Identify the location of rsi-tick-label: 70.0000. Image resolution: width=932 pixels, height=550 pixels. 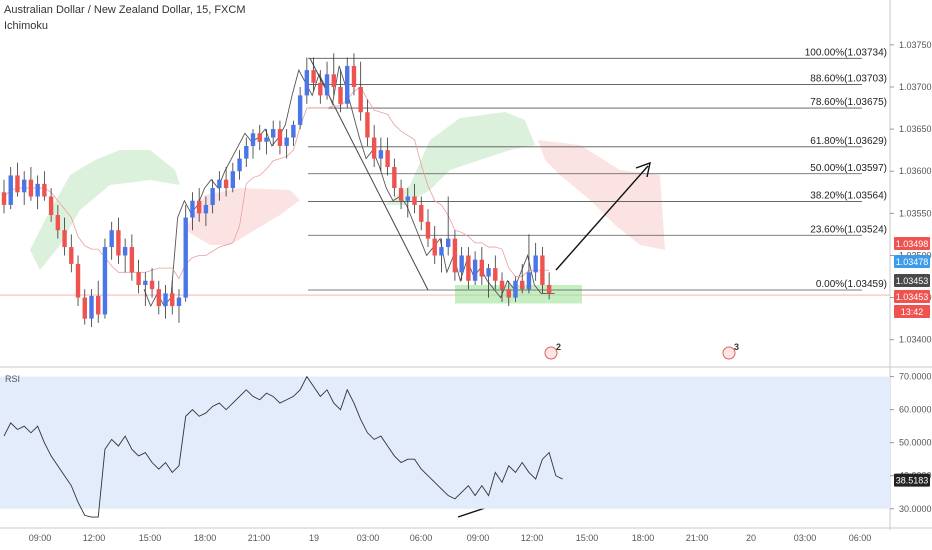
(915, 377).